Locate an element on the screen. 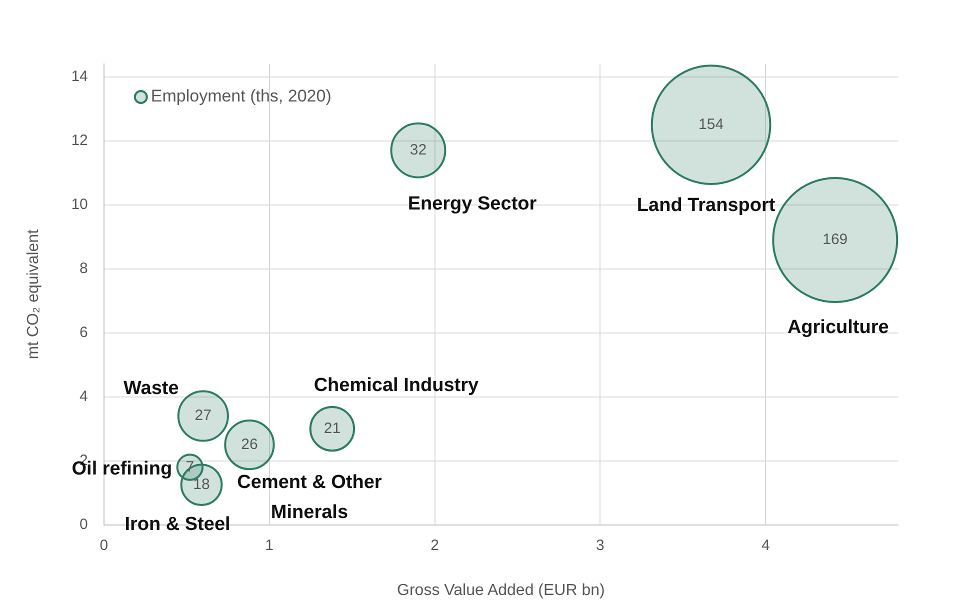 The image size is (962, 614). annotation: Iron & Steel is located at coordinates (177, 525).